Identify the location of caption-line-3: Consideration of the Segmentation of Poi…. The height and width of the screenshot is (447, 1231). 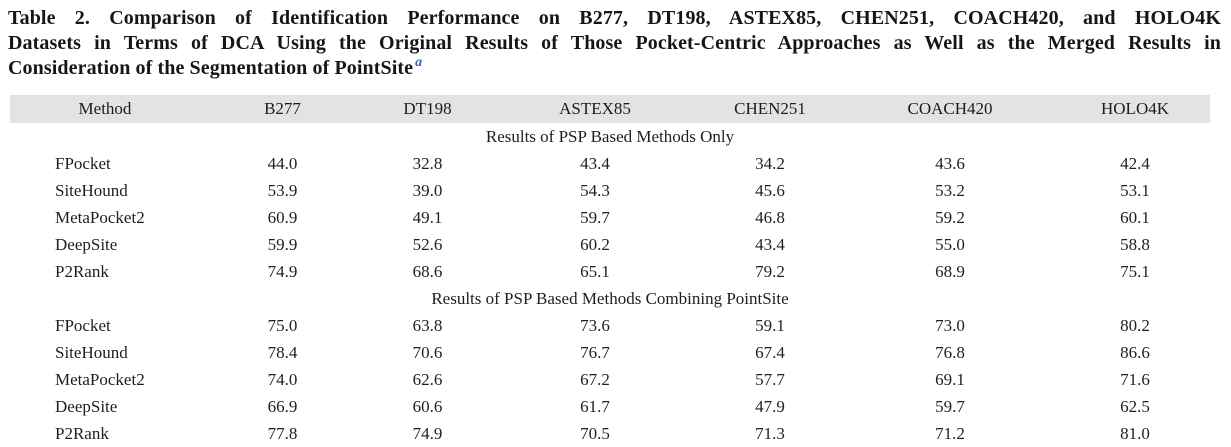
(614, 68).